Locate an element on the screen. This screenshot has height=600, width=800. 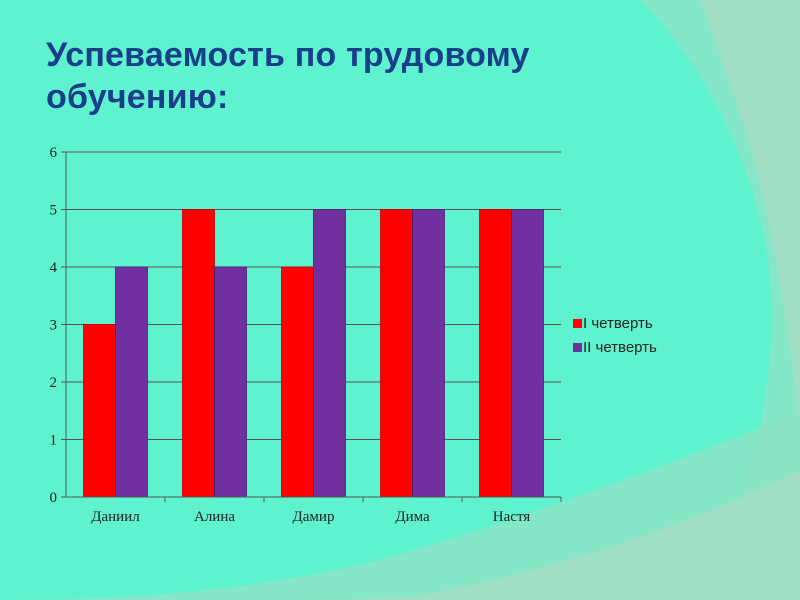
x-category-label: Дамир is located at coordinates (314, 517).